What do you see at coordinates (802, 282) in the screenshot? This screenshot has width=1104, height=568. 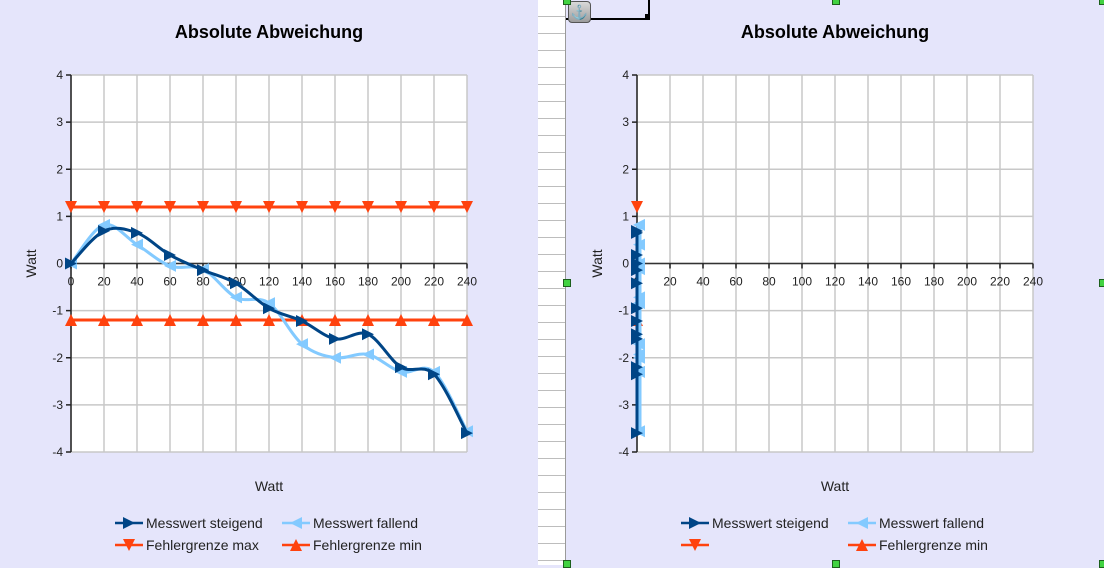 I see `svg-text: 100` at bounding box center [802, 282].